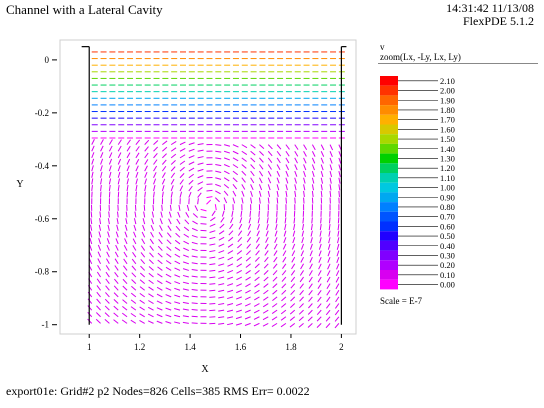 This screenshot has height=408, width=544. What do you see at coordinates (447, 100) in the screenshot?
I see `legend-level-label: 1.90` at bounding box center [447, 100].